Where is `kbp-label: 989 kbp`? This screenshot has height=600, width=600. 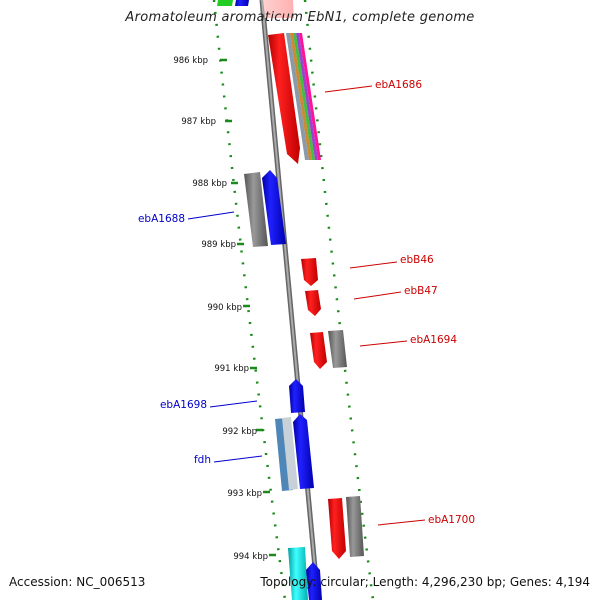
kbp-label: 989 kbp is located at coordinates (218, 245).